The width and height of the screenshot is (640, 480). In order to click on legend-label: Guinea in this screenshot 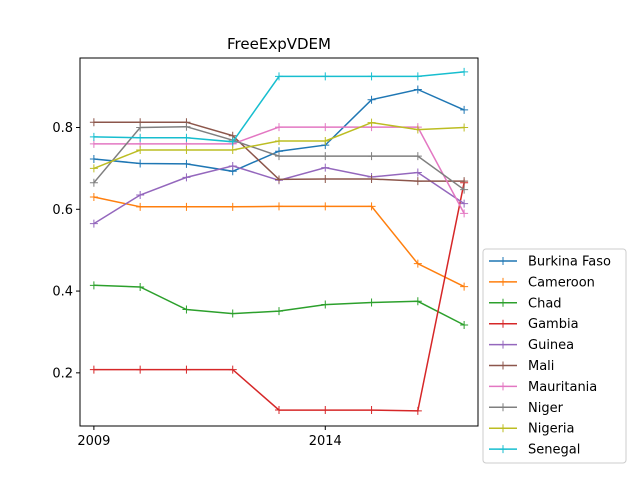, I will do `click(551, 345)`.